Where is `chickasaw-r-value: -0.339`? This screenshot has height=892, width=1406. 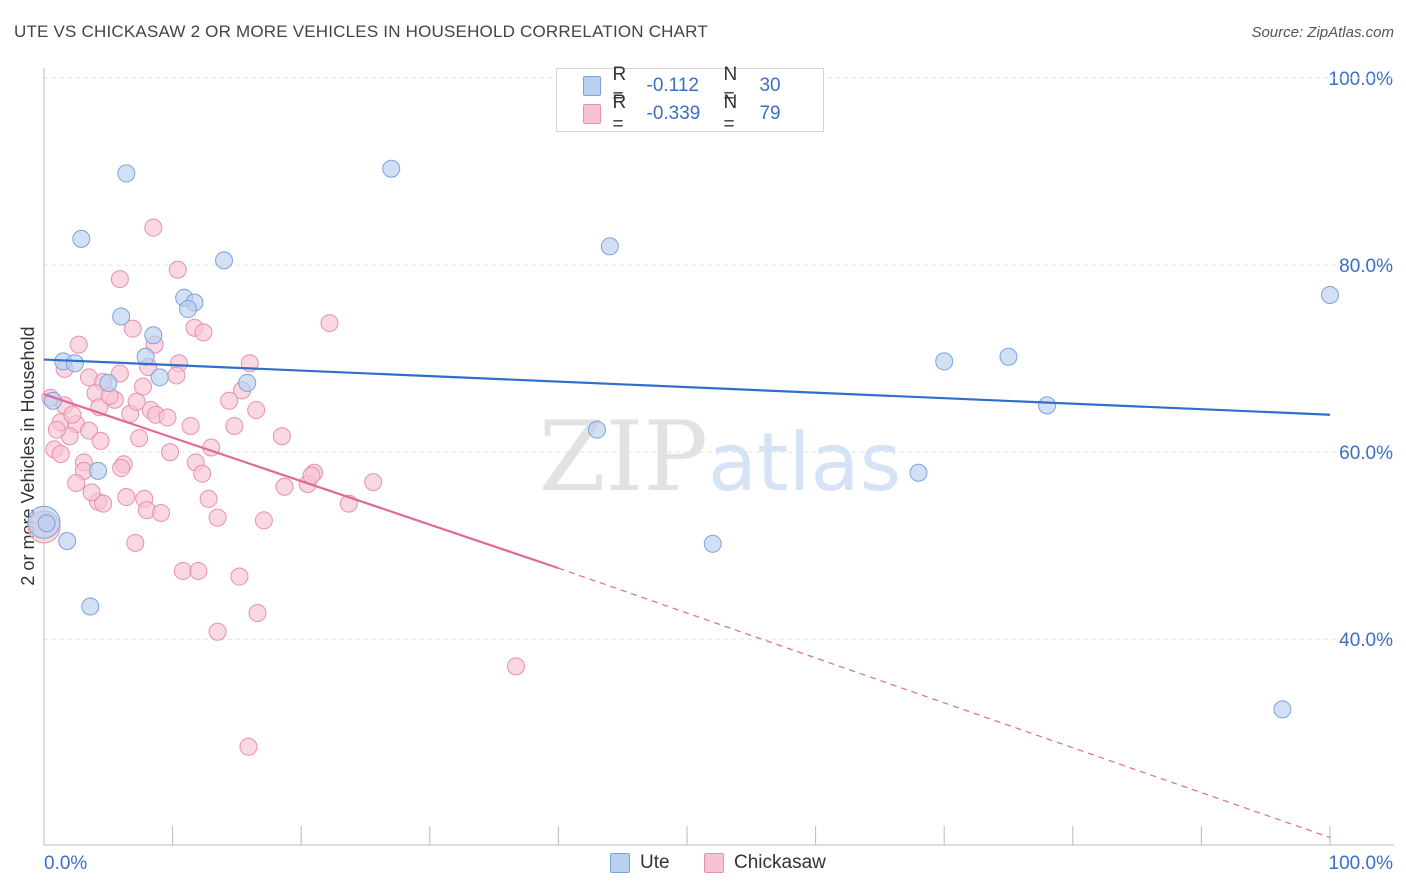
chickasaw-r-value: -0.339 is located at coordinates (673, 113).